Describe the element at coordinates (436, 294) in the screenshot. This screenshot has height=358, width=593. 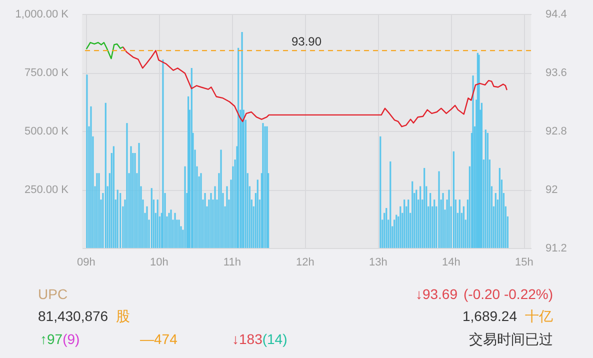
I see `text: ↓93.69` at that location.